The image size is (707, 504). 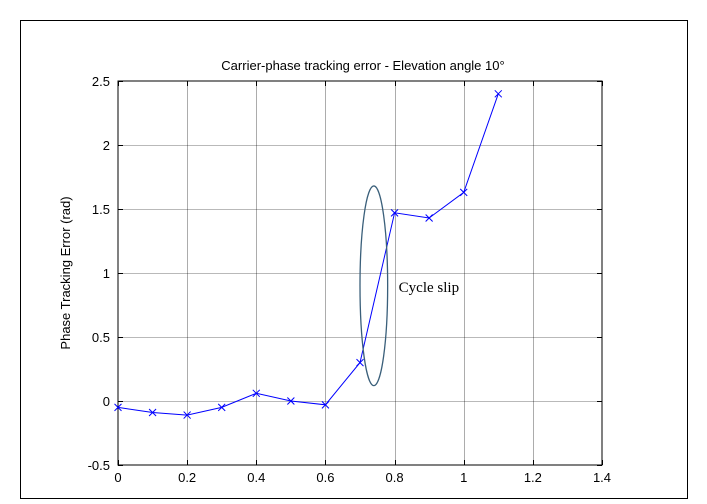 What do you see at coordinates (325, 477) in the screenshot?
I see `x-tick-label: 0.6` at bounding box center [325, 477].